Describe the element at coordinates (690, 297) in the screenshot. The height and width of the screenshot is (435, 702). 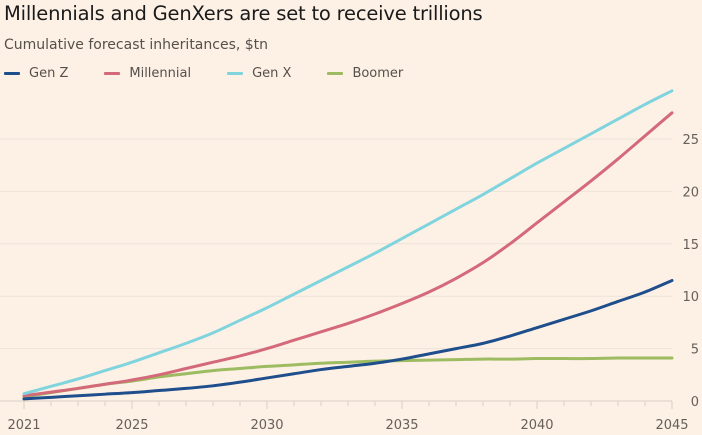
I see `y-tick-label: 10` at that location.